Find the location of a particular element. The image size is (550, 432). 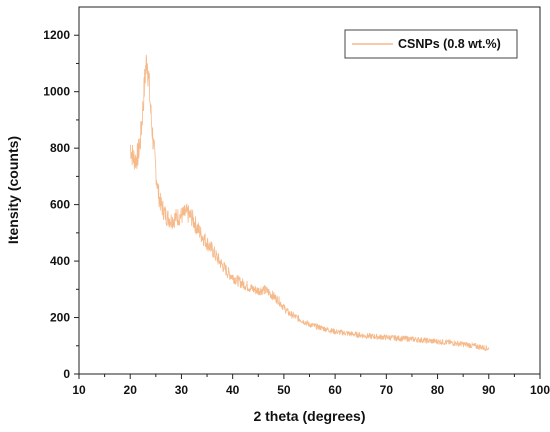

x-tick-label: 80 is located at coordinates (438, 390).